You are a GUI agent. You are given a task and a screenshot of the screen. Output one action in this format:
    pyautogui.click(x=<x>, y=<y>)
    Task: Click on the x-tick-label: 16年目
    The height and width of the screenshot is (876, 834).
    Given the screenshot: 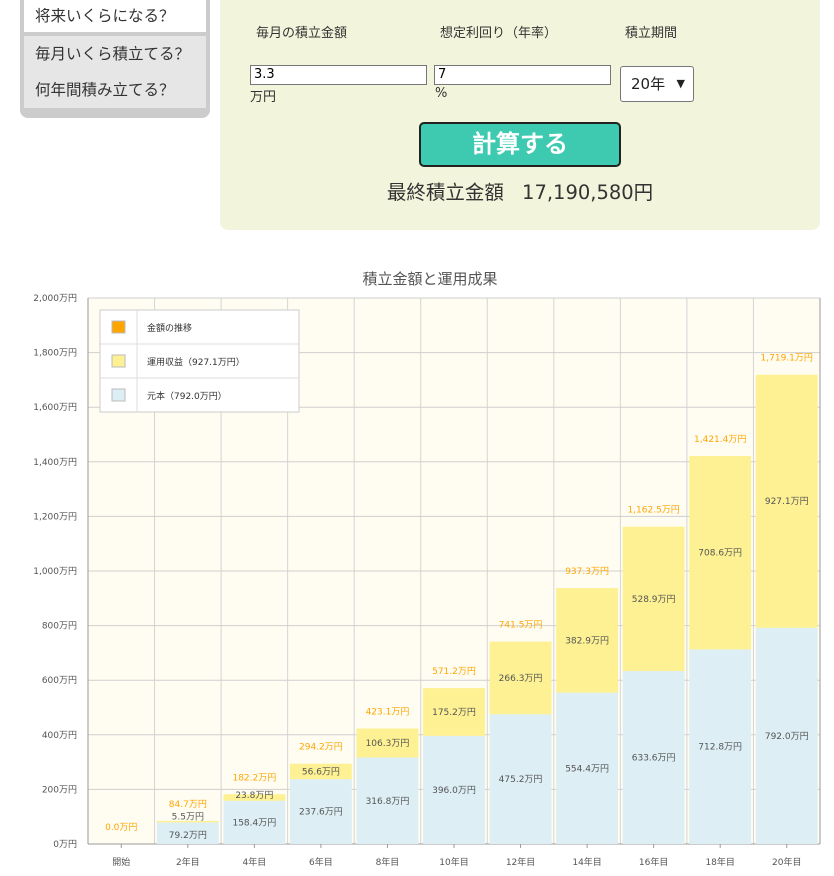 What is the action you would take?
    pyautogui.click(x=653, y=862)
    